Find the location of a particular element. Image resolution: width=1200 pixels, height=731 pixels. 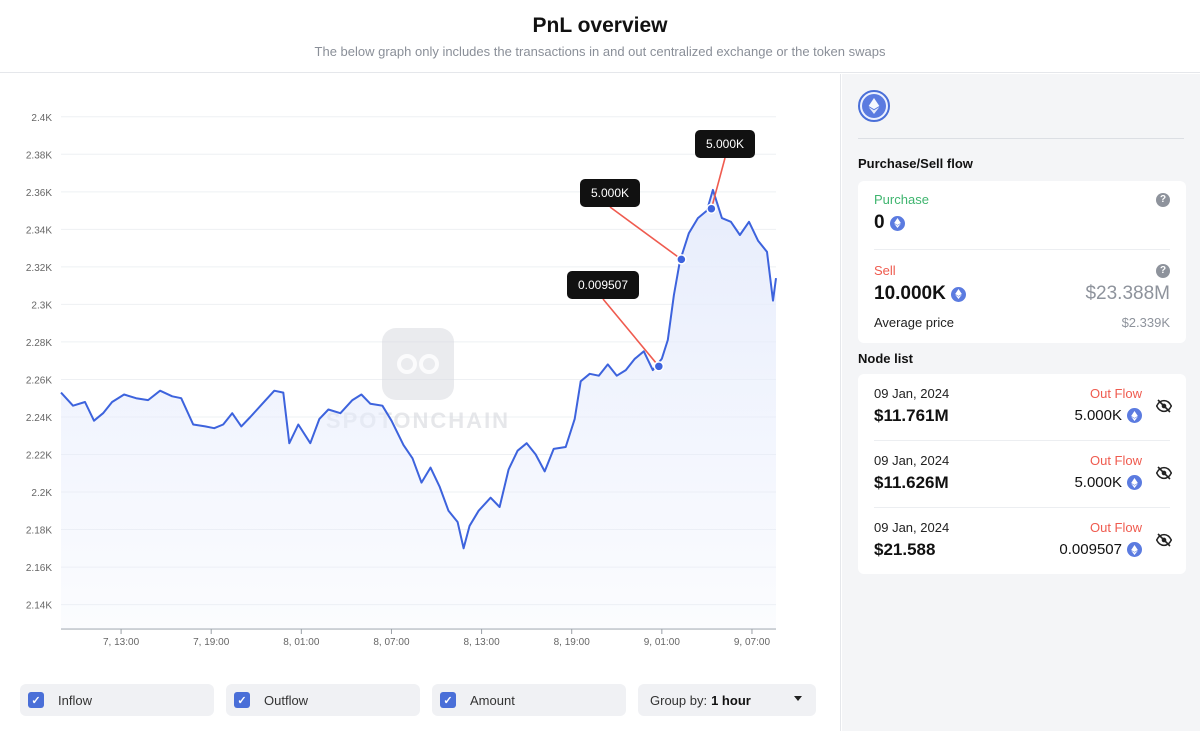

y-tick-label: 2.2K is located at coordinates (41, 493).